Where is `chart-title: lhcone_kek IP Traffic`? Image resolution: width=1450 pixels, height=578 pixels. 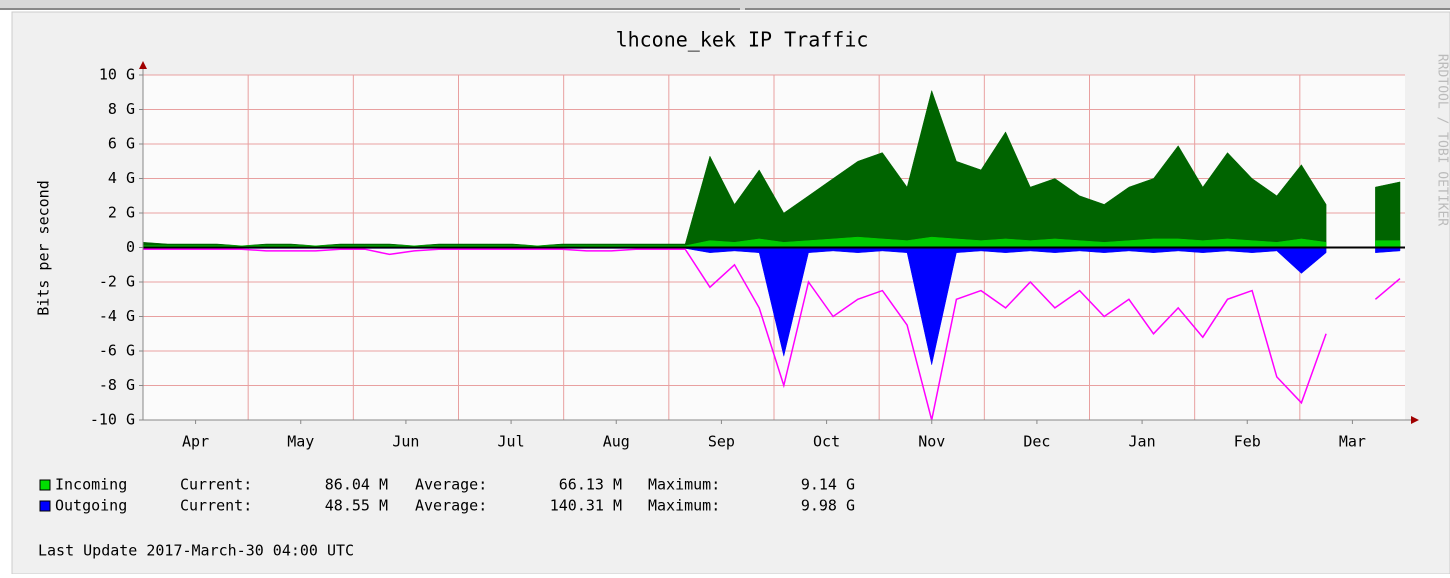 chart-title: lhcone_kek IP Traffic is located at coordinates (742, 40).